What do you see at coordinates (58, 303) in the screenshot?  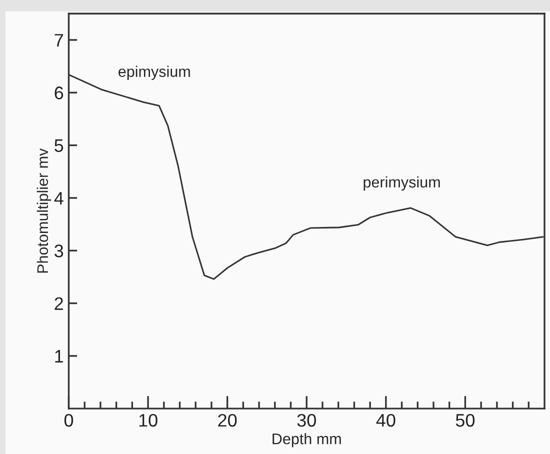 I see `y-tick-label: 2` at bounding box center [58, 303].